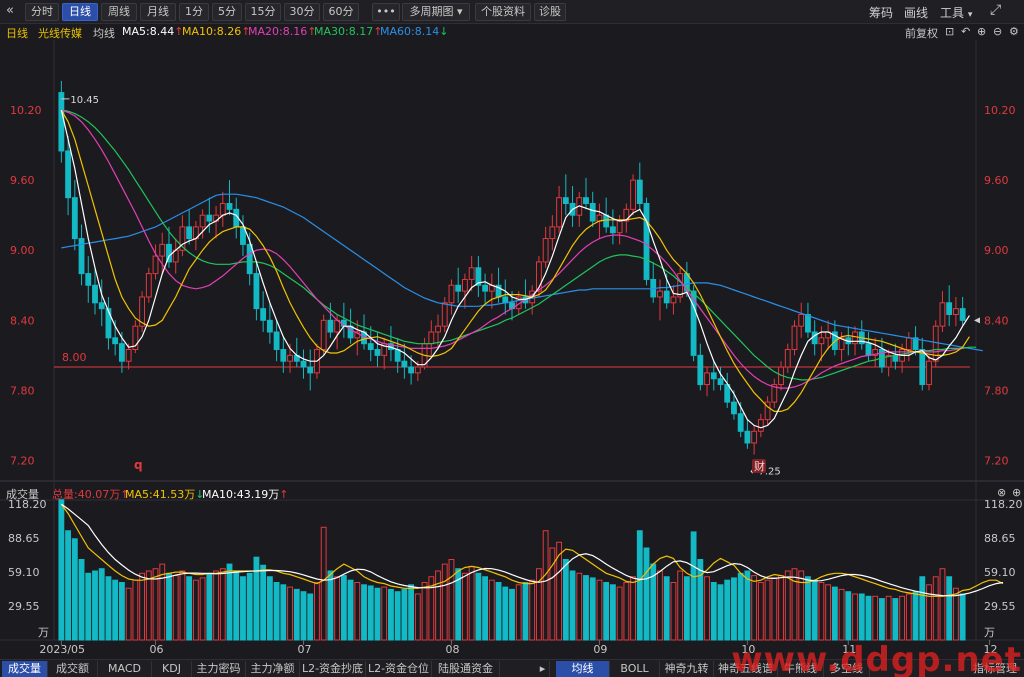 This screenshot has width=1024, height=677. Describe the element at coordinates (687, 669) in the screenshot. I see `overlay-tab: 神奇九转` at that location.